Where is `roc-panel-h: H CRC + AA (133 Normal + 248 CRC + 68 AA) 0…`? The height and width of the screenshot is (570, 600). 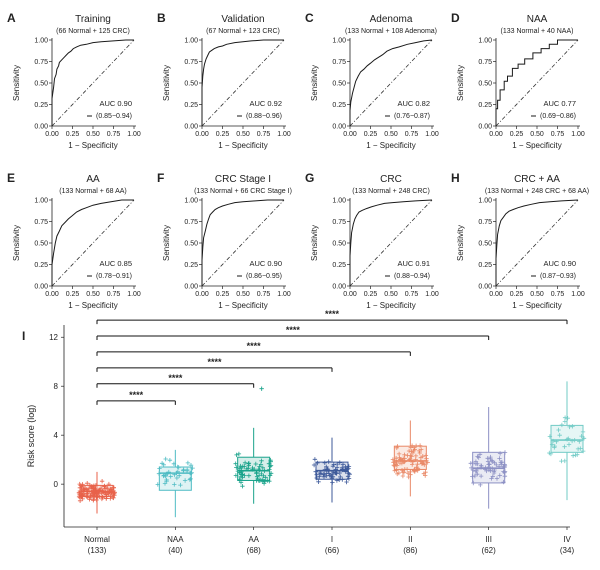 roc-panel-h: H CRC + AA (133 Normal + 248 CRC + 68 AA) 0… is located at coordinates (520, 240).